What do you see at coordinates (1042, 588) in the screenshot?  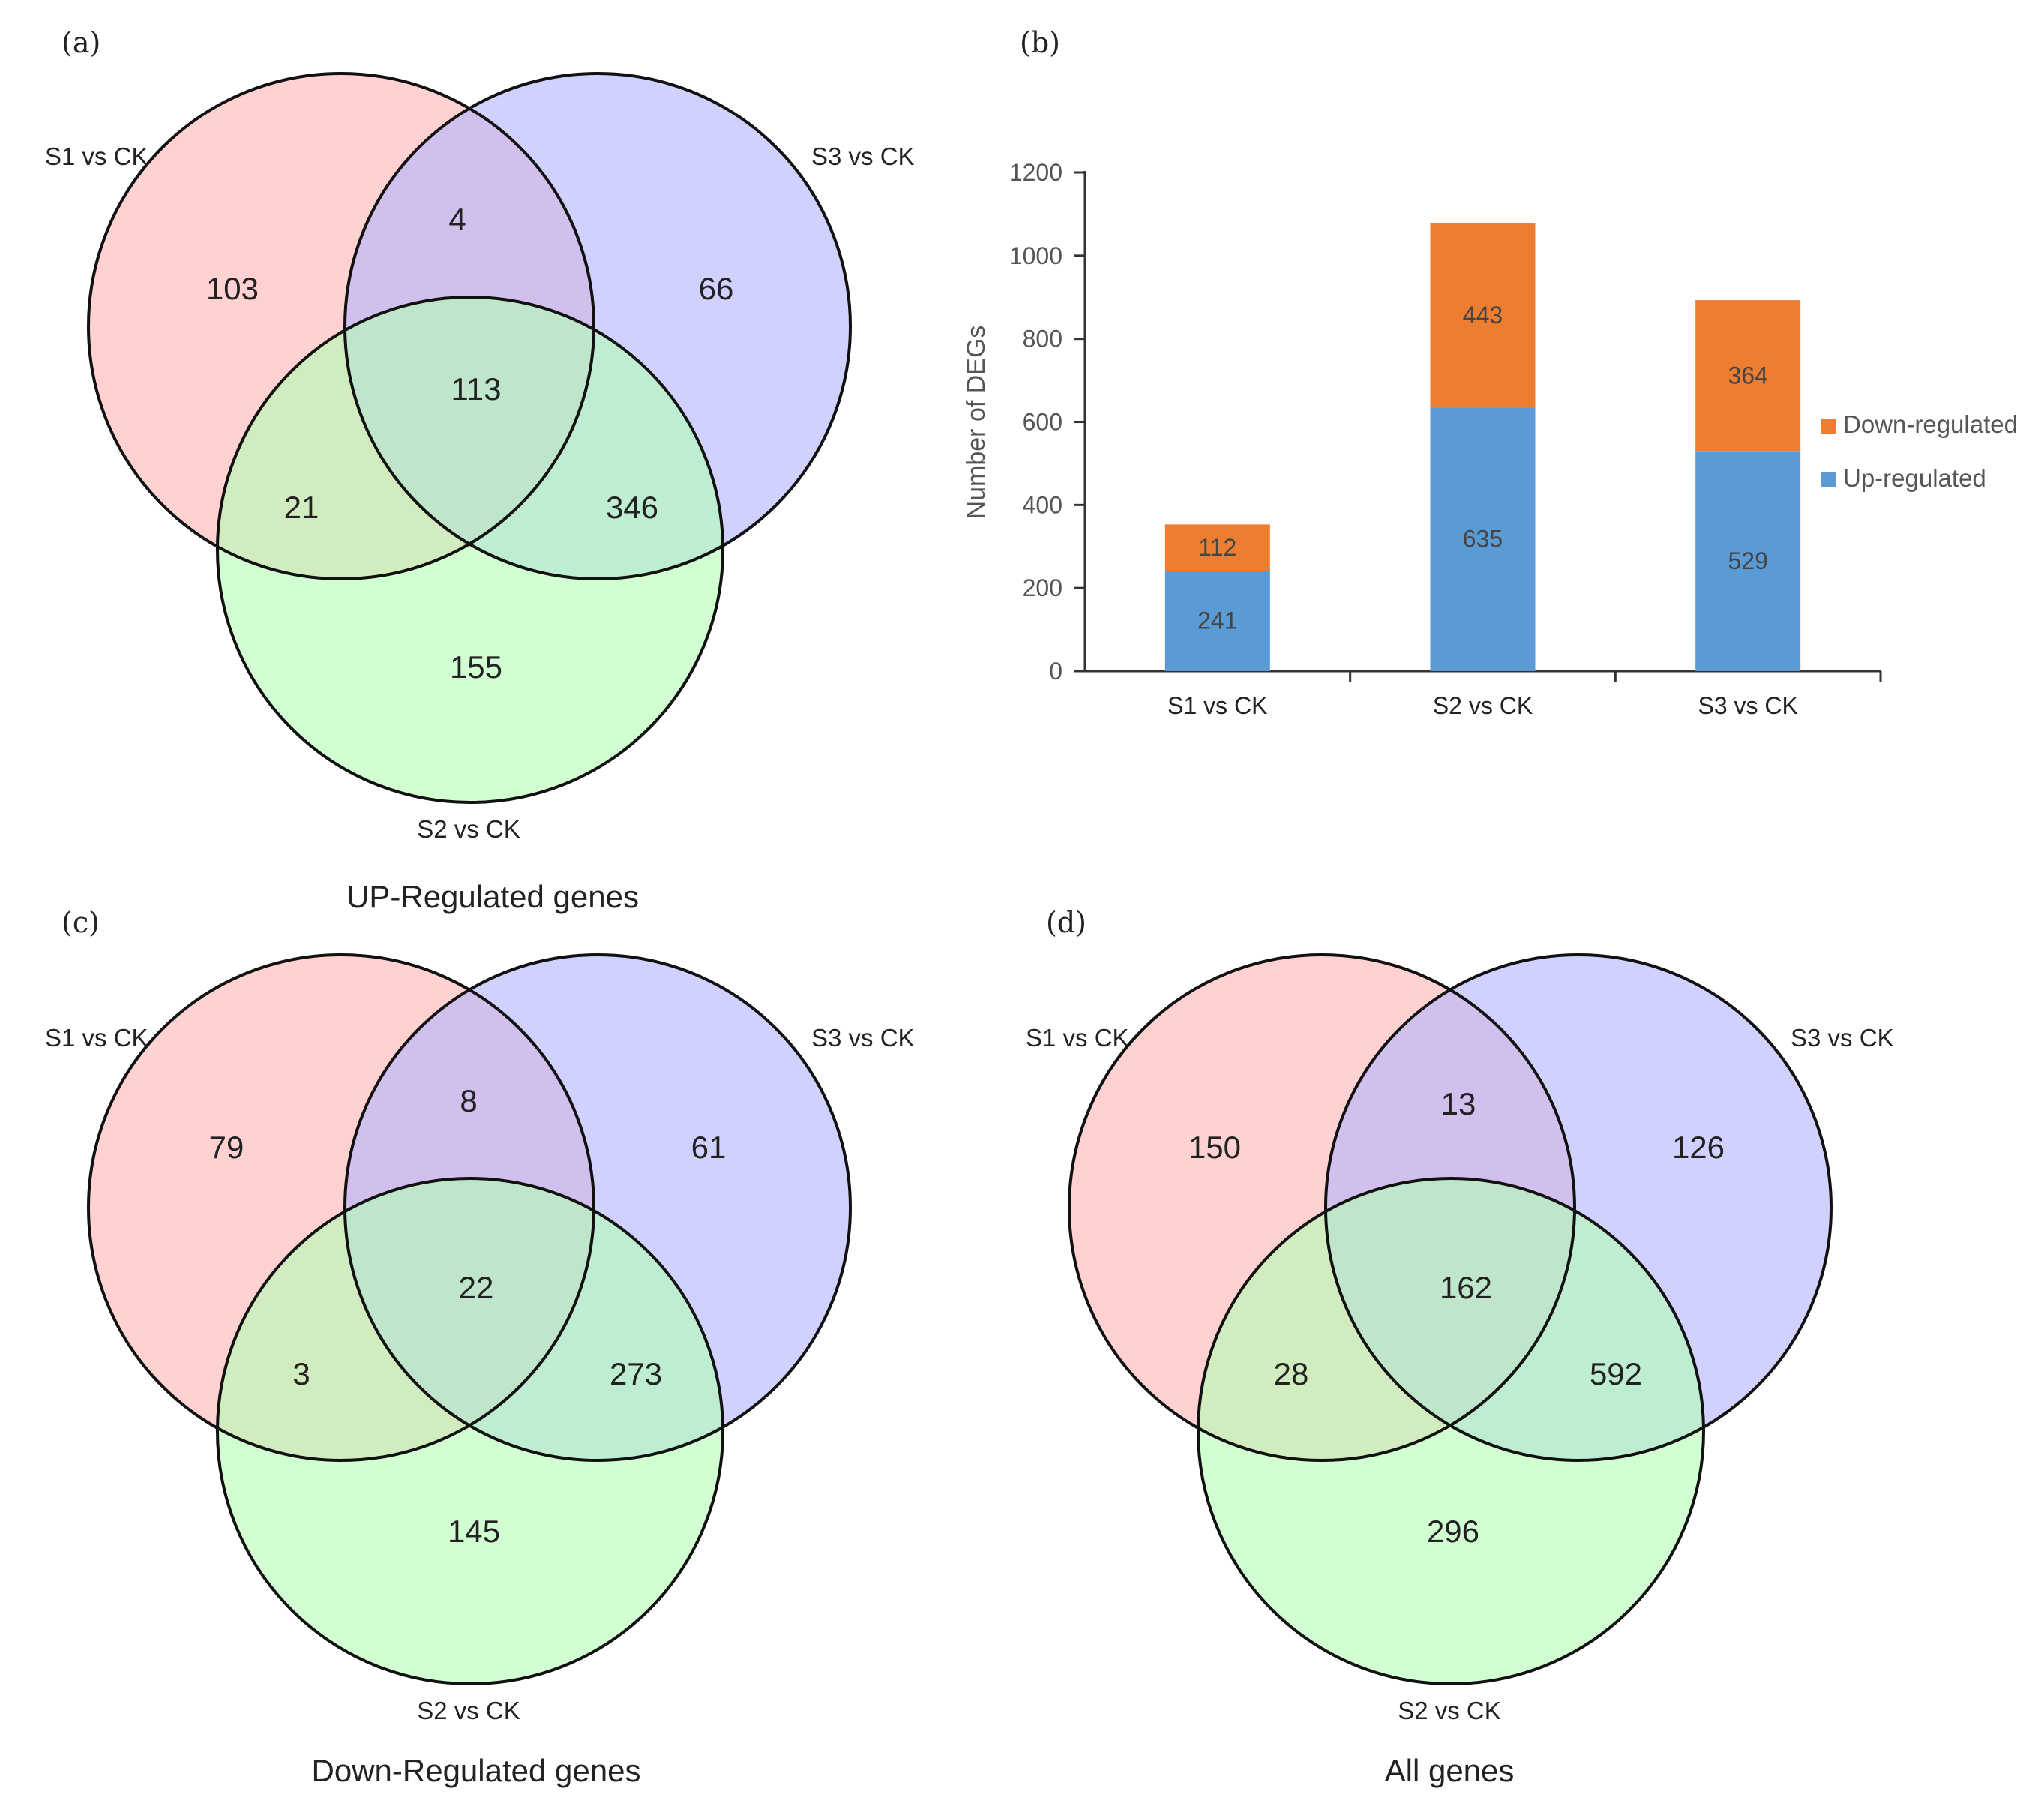 I see `y-tick-label: 200` at bounding box center [1042, 588].